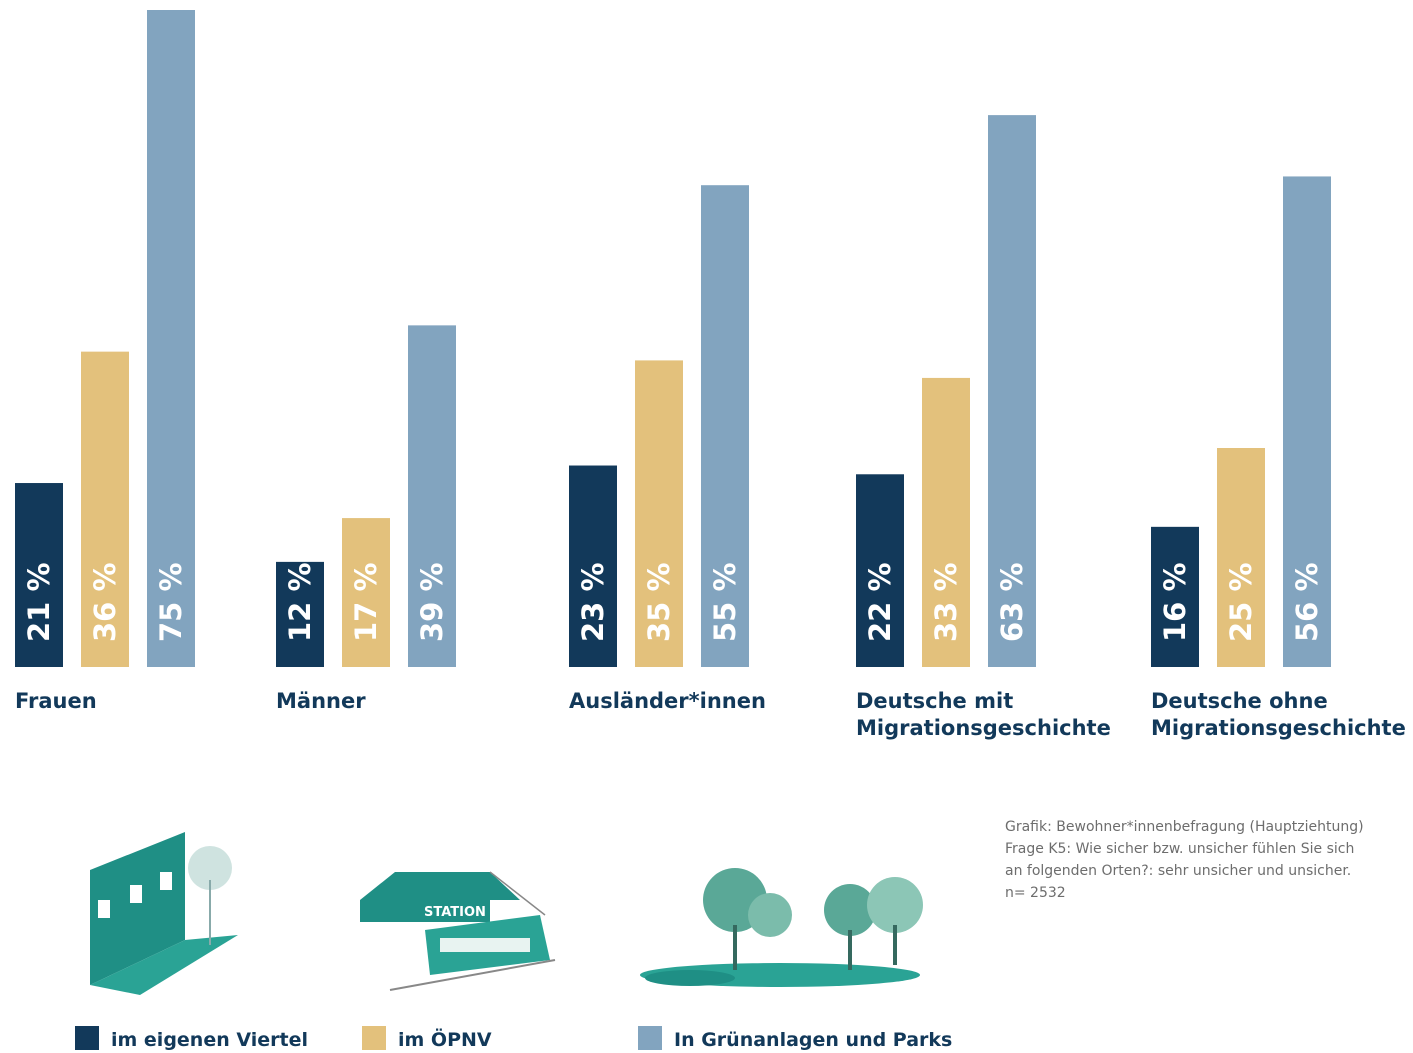 The image size is (1413, 1053). What do you see at coordinates (137, 908) in the screenshot?
I see `building-icon` at bounding box center [137, 908].